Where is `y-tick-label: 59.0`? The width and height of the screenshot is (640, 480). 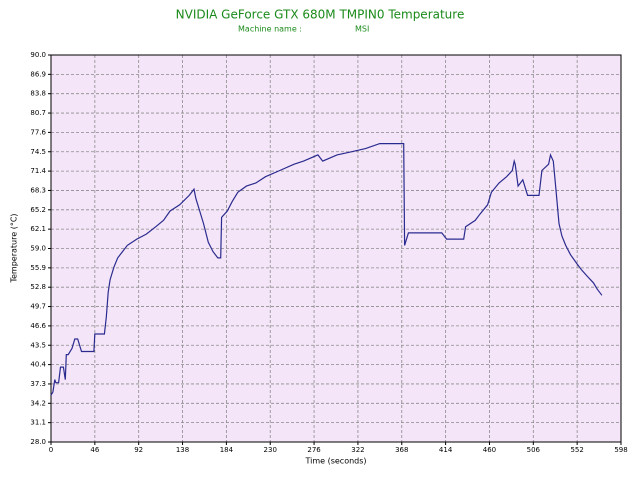 y-tick-label: 59.0 is located at coordinates (38, 249).